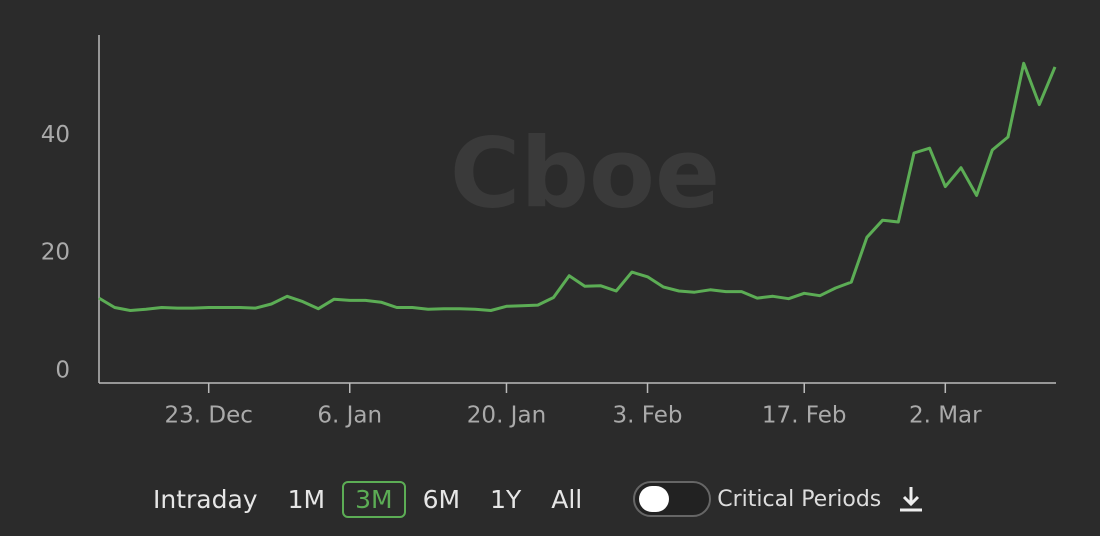 The width and height of the screenshot is (1100, 536). I want to click on controls: Intraday 1M 3M 6M 1Y All Critical Periods, so click(540, 499).